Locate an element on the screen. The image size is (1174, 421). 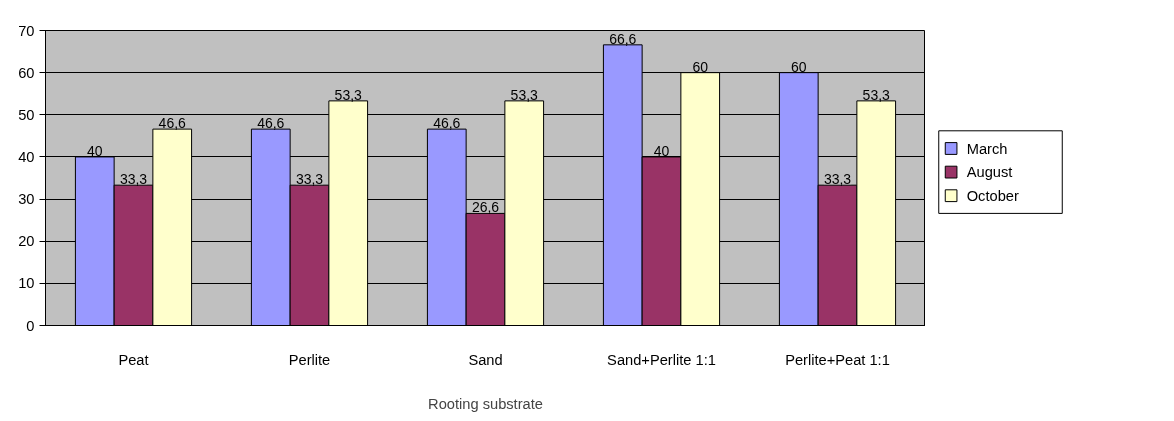
x-tick-label: Peat is located at coordinates (133, 359).